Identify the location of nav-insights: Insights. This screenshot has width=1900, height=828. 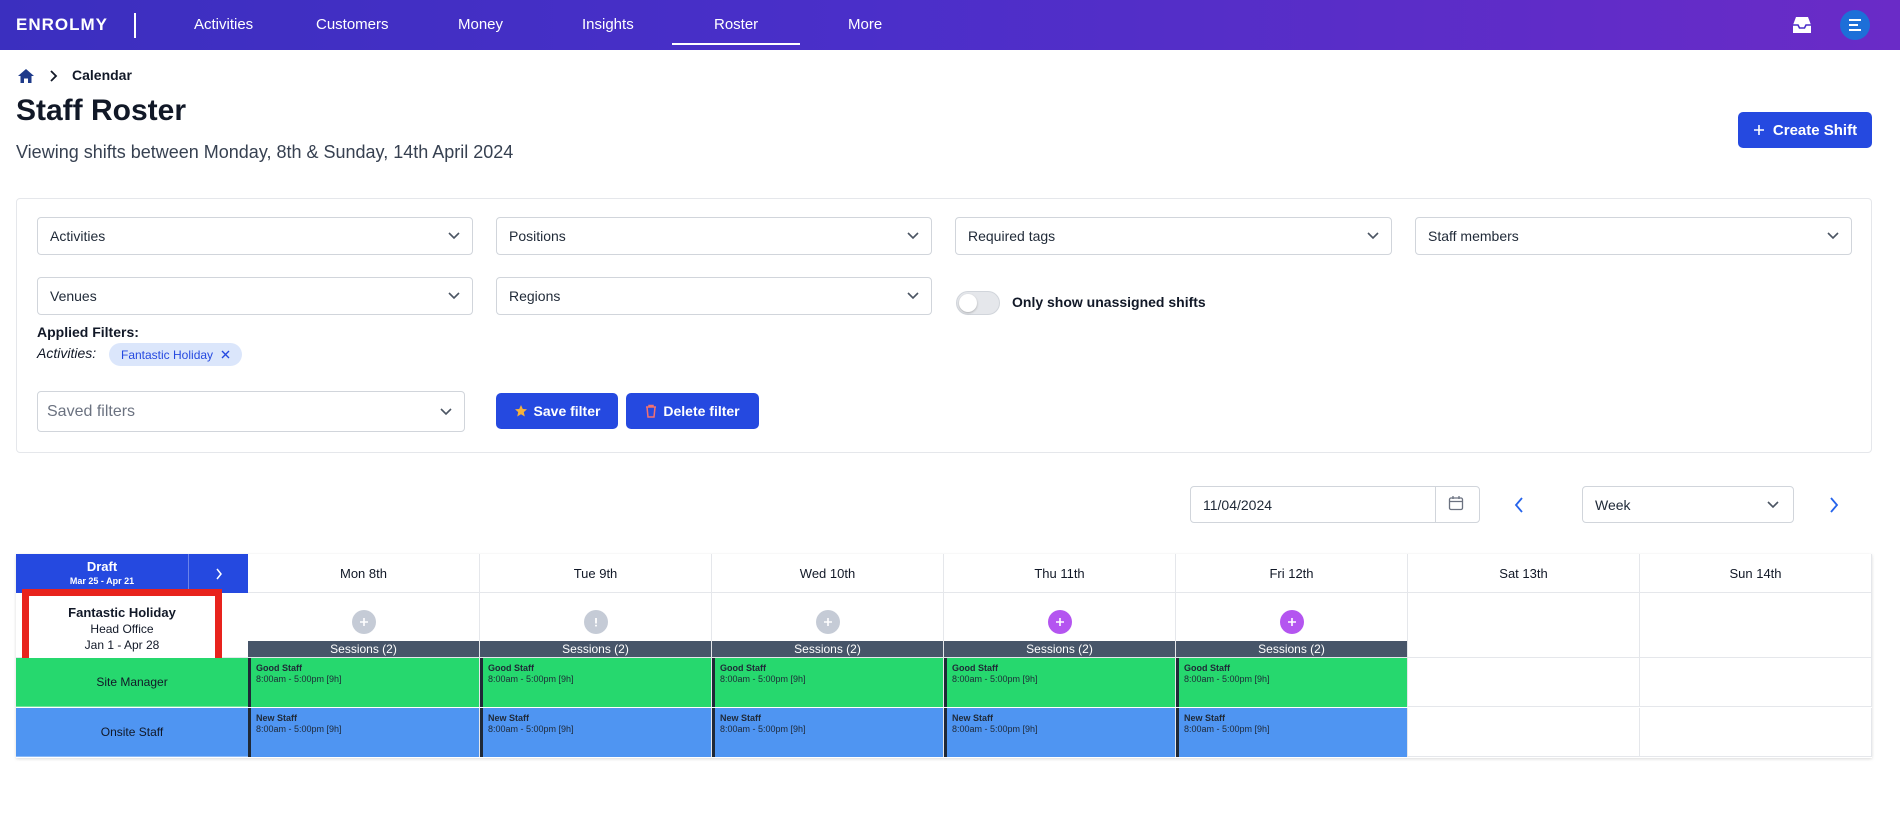
(608, 24).